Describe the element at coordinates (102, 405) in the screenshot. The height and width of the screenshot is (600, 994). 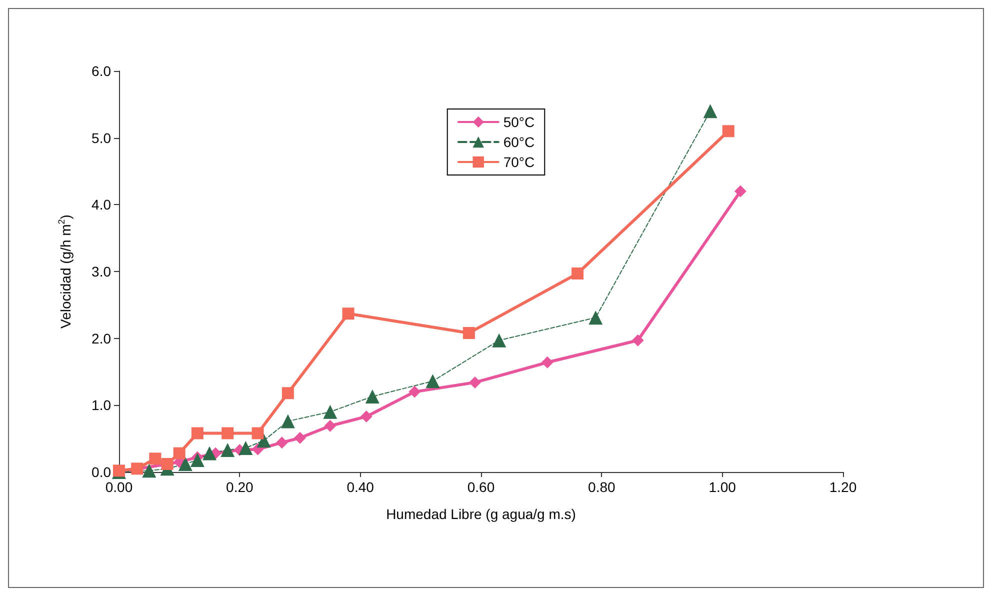
I see `y-tick-label: 1.0` at that location.